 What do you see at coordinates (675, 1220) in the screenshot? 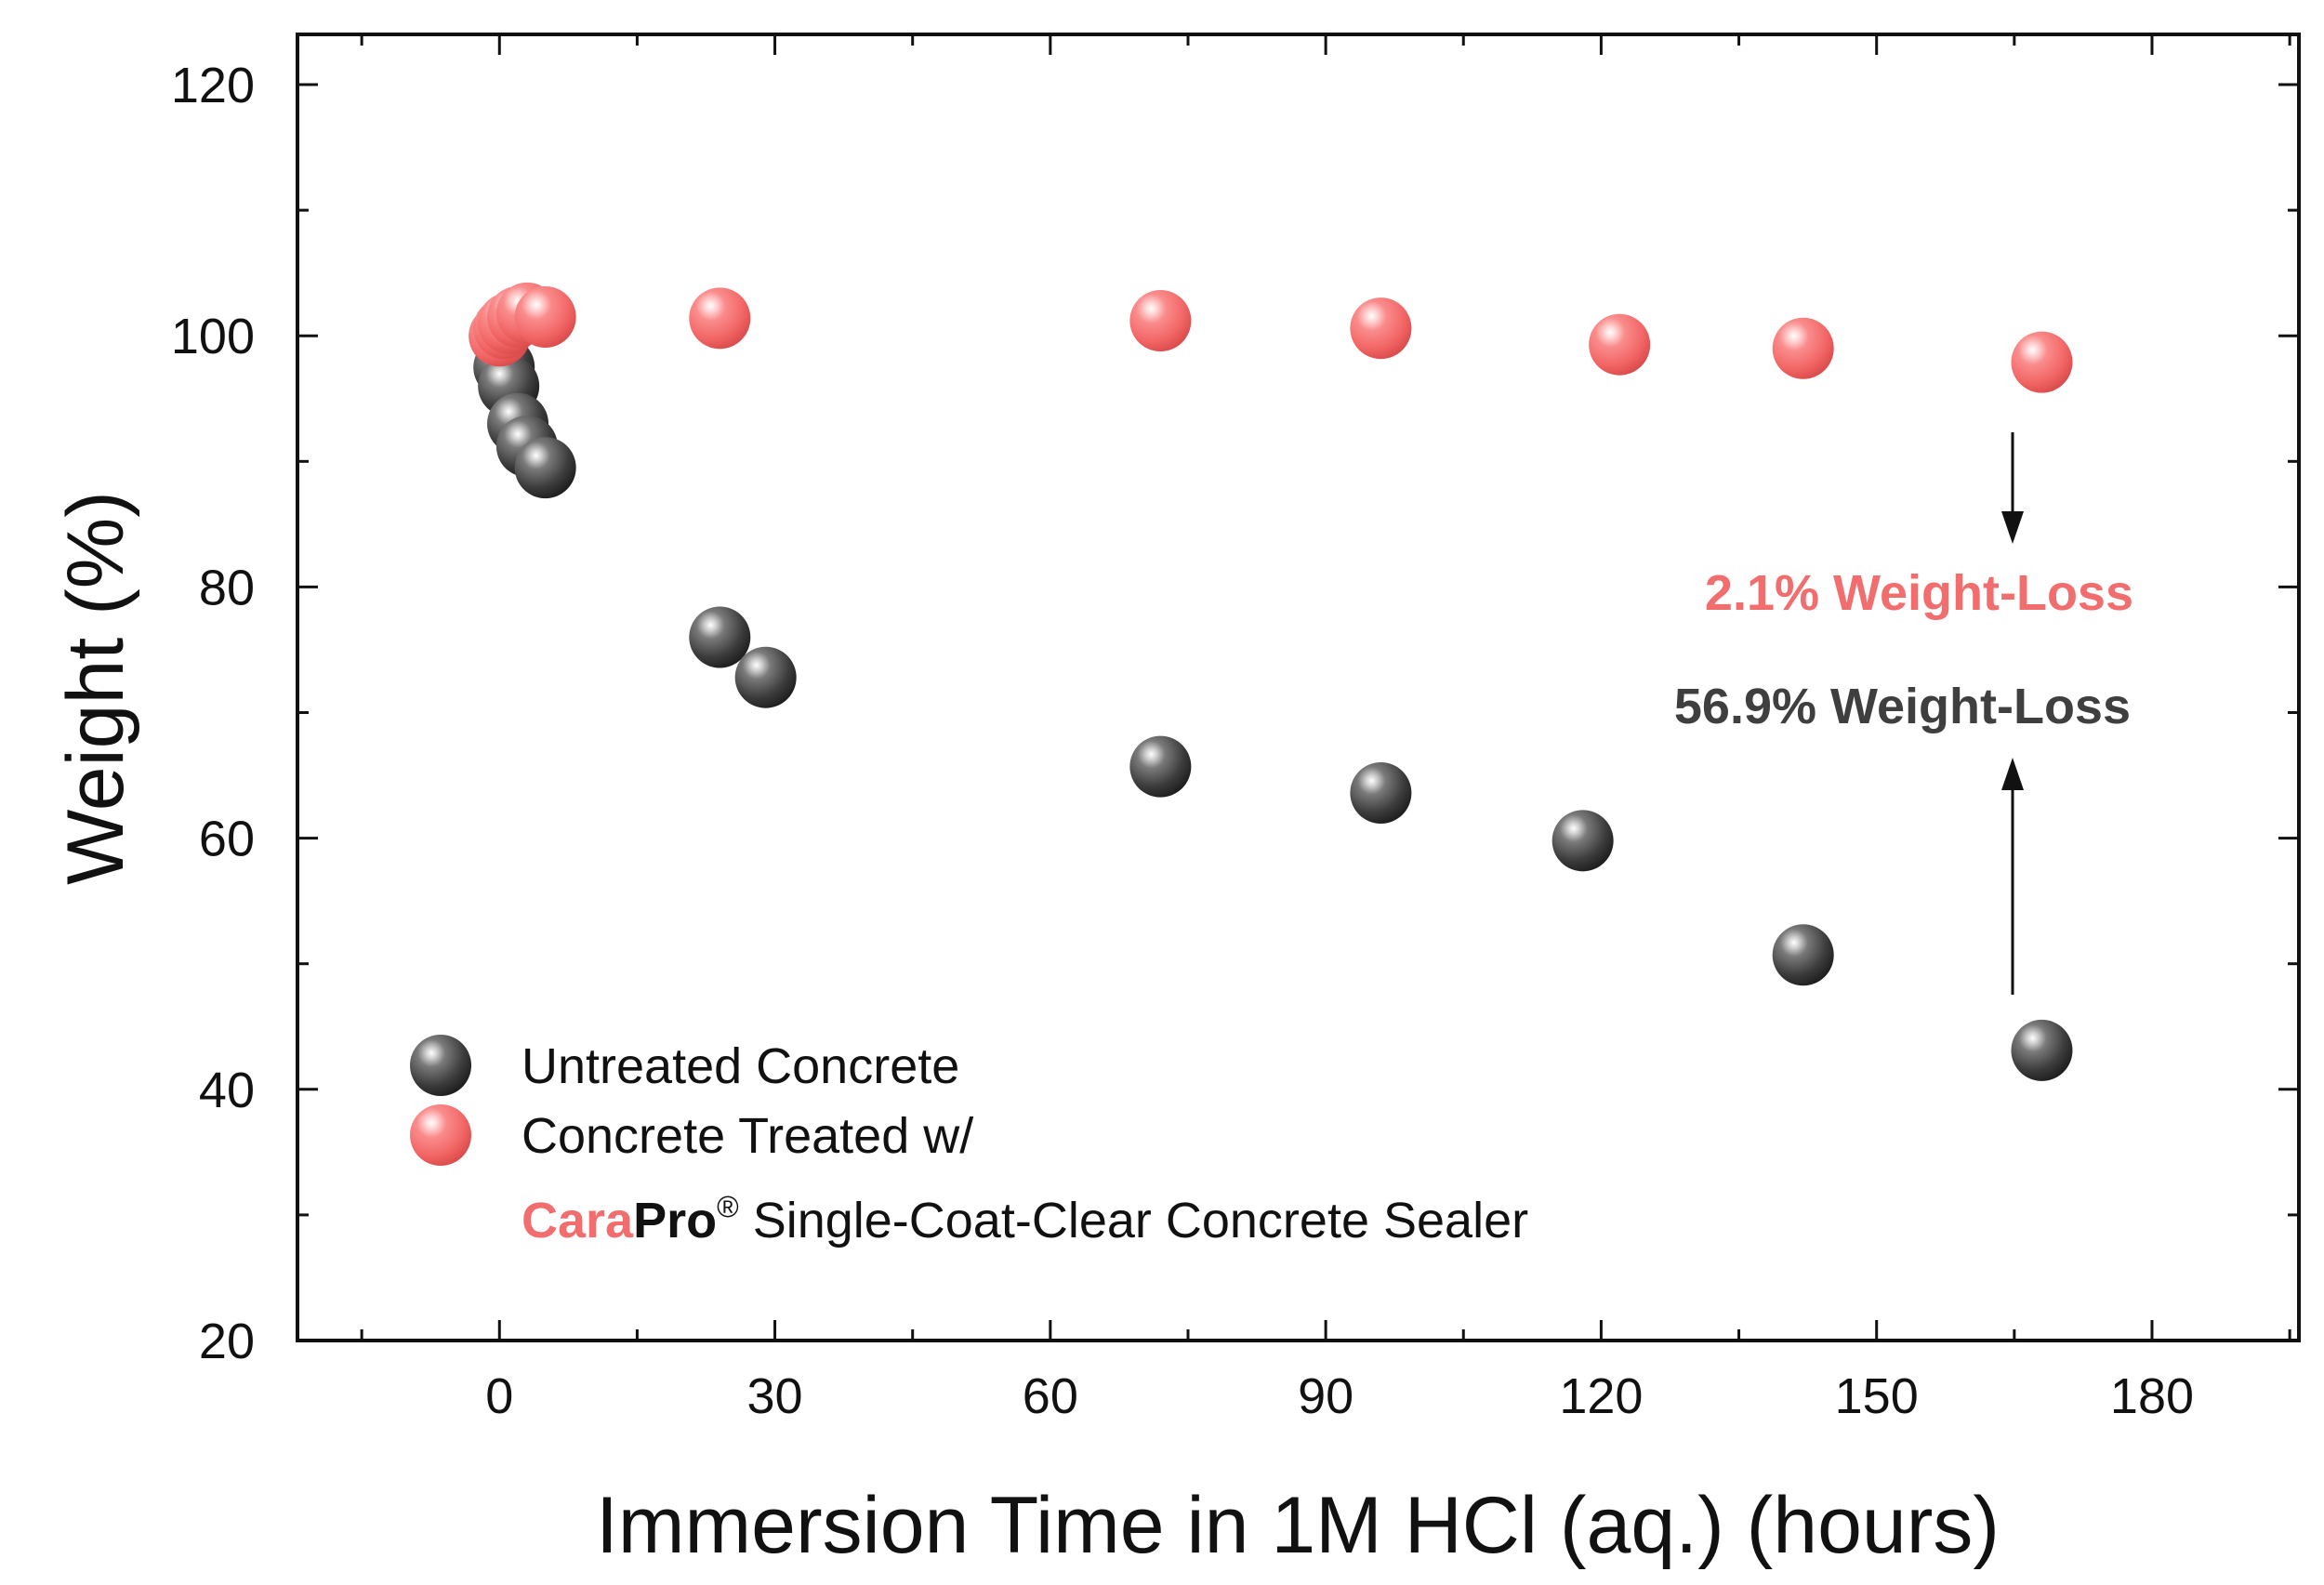
I see `brand-pro: Pro` at bounding box center [675, 1220].